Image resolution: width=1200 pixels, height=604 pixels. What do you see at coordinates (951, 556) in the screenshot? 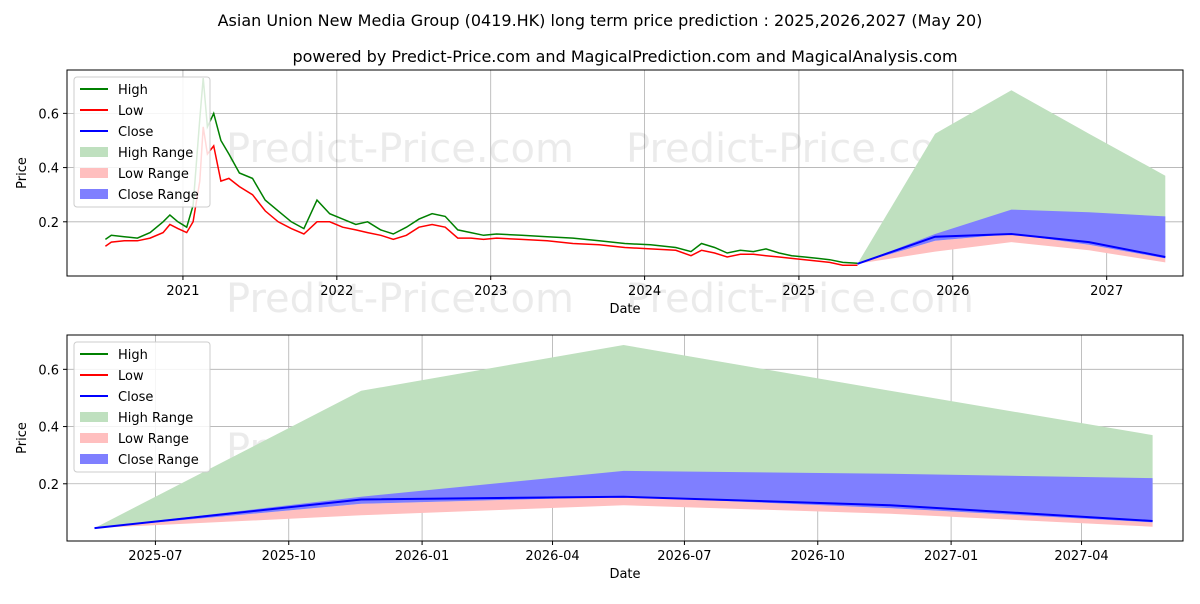
I see `x-tick-label: 2027-01` at bounding box center [951, 556].